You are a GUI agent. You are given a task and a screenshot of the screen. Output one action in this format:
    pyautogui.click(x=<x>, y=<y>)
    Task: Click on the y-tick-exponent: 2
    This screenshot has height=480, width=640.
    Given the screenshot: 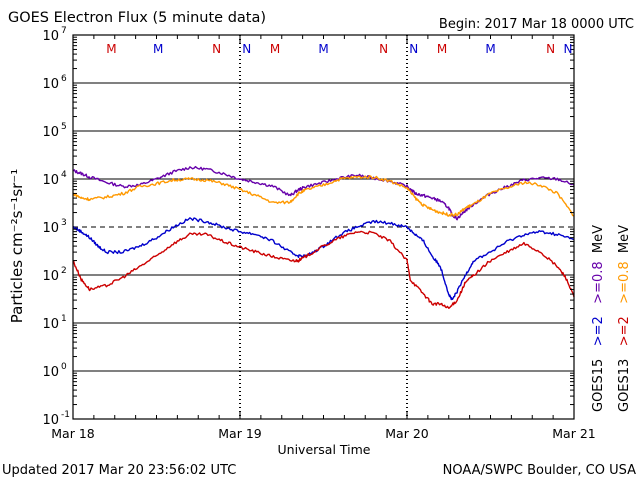 What is the action you would take?
    pyautogui.click(x=64, y=271)
    